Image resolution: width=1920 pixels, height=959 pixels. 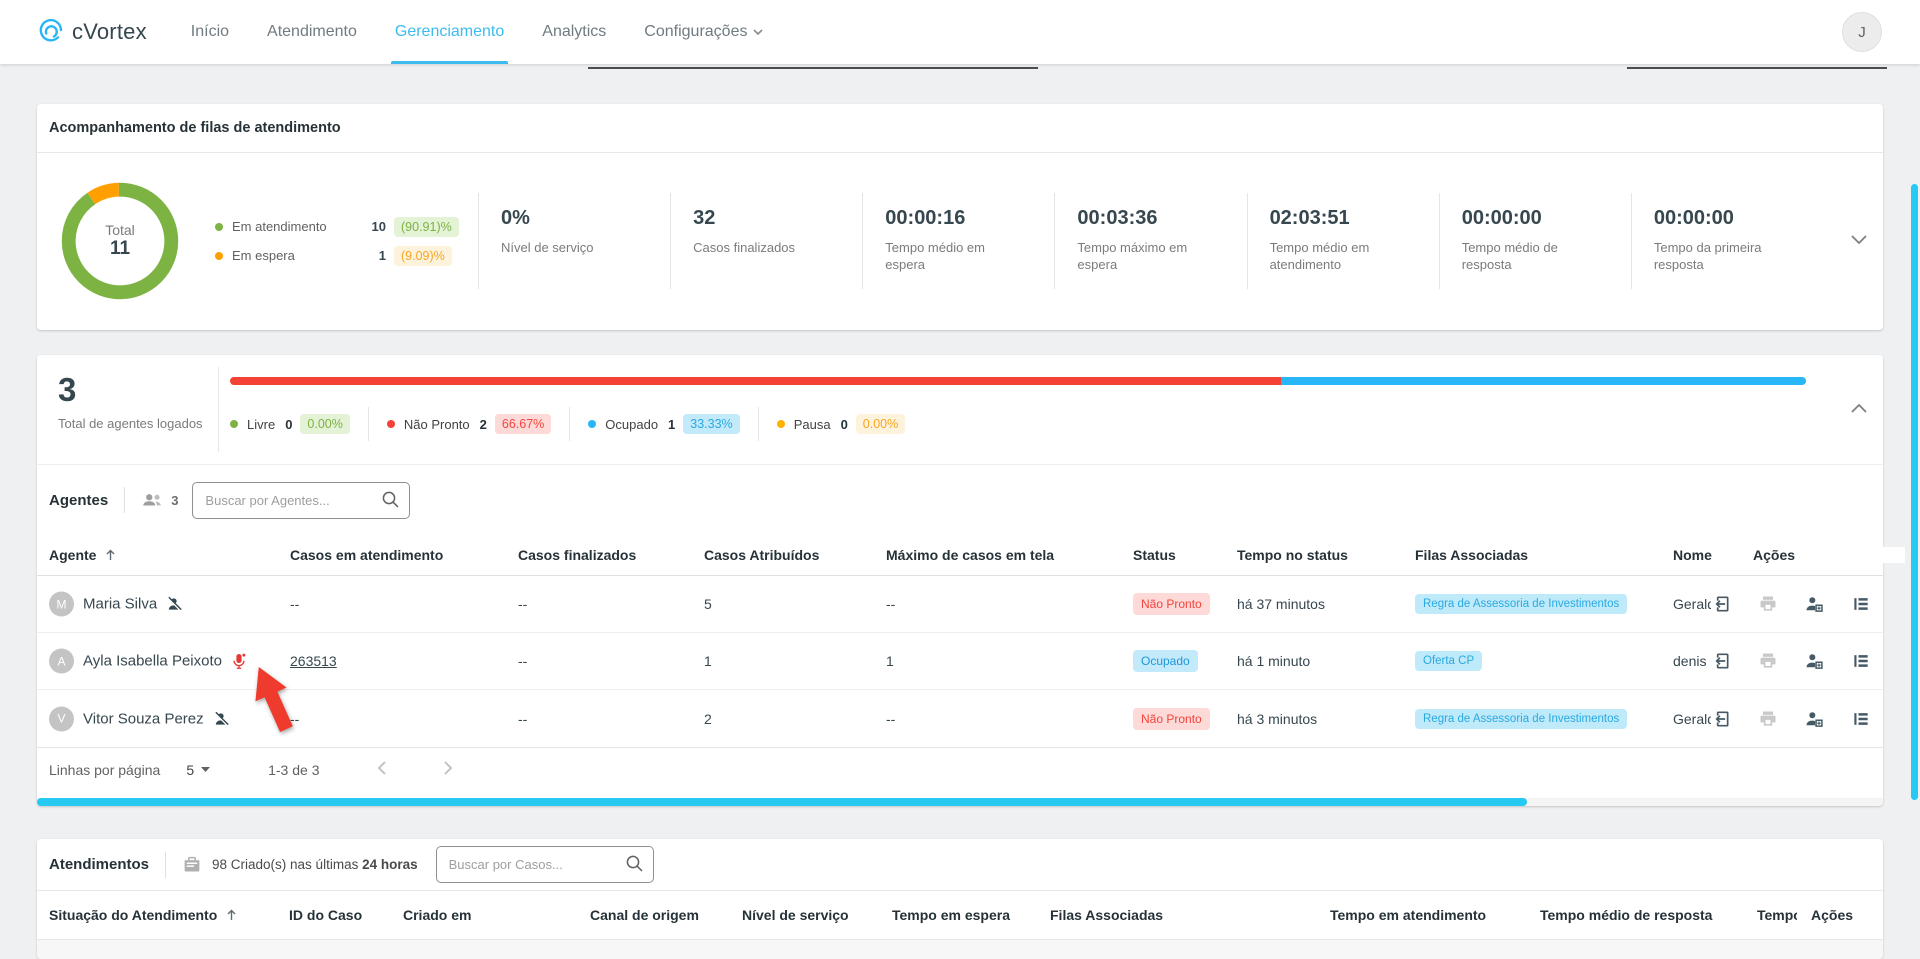 I want to click on col-tempo-medio-resposta: Tempo médio de resposta, so click(x=1626, y=915).